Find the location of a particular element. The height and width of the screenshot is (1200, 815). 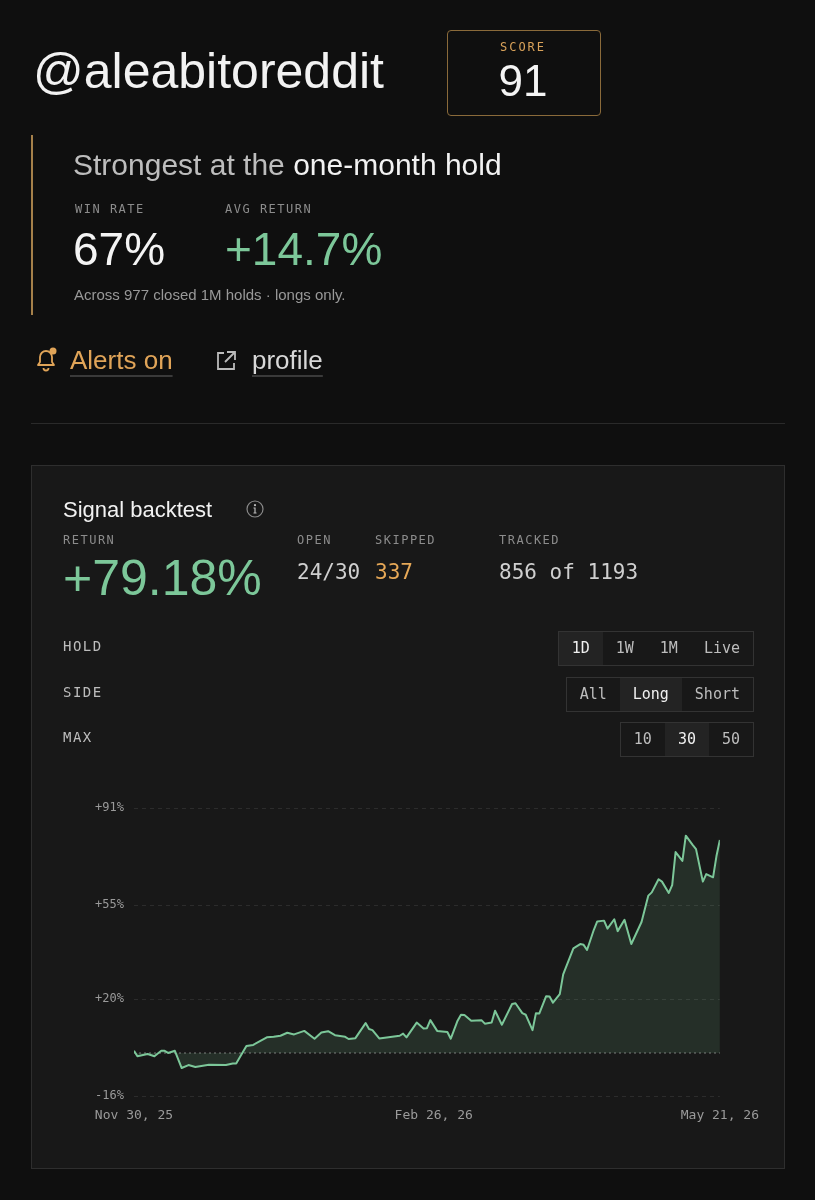

text: 91 is located at coordinates (523, 81).